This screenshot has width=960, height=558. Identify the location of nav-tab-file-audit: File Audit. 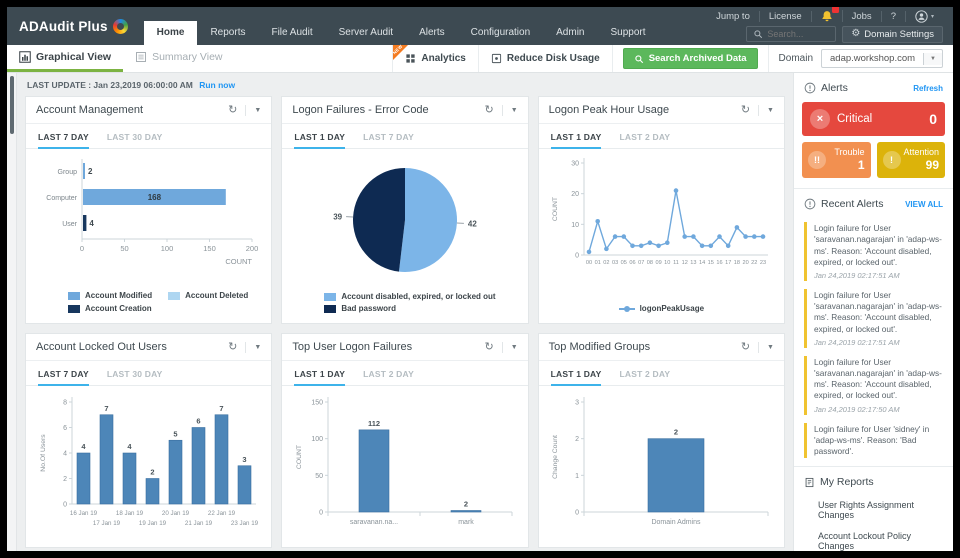
(292, 32).